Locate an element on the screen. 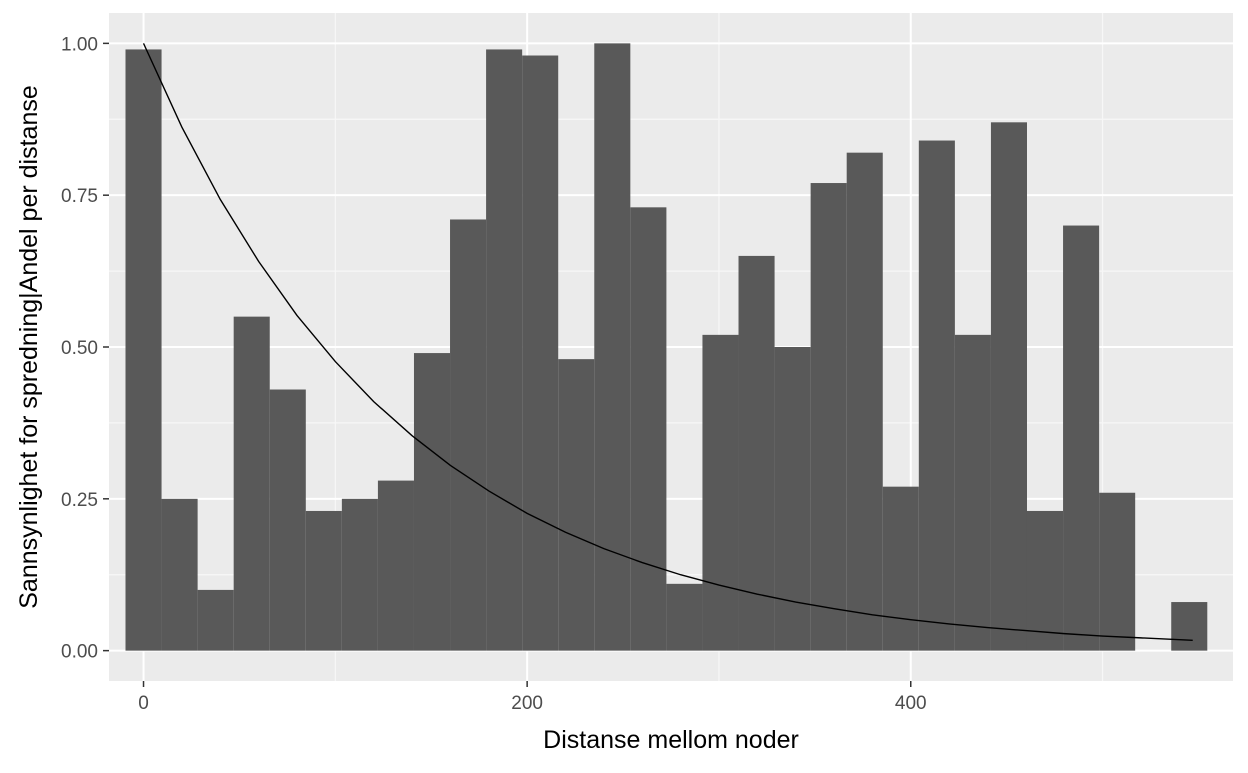 This screenshot has height=773, width=1248. y-tick-label: 1.00 is located at coordinates (79, 44).